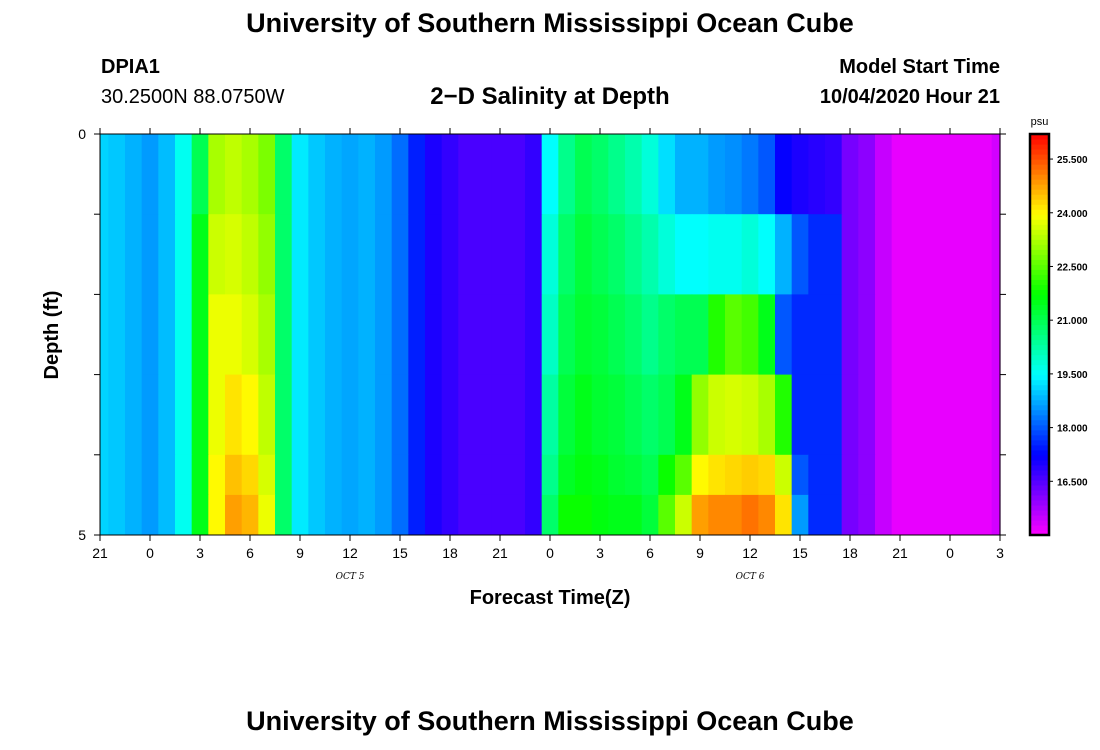 The width and height of the screenshot is (1100, 750). Describe the element at coordinates (1072, 375) in the screenshot. I see `colorbar-tick-label: 19.500` at that location.